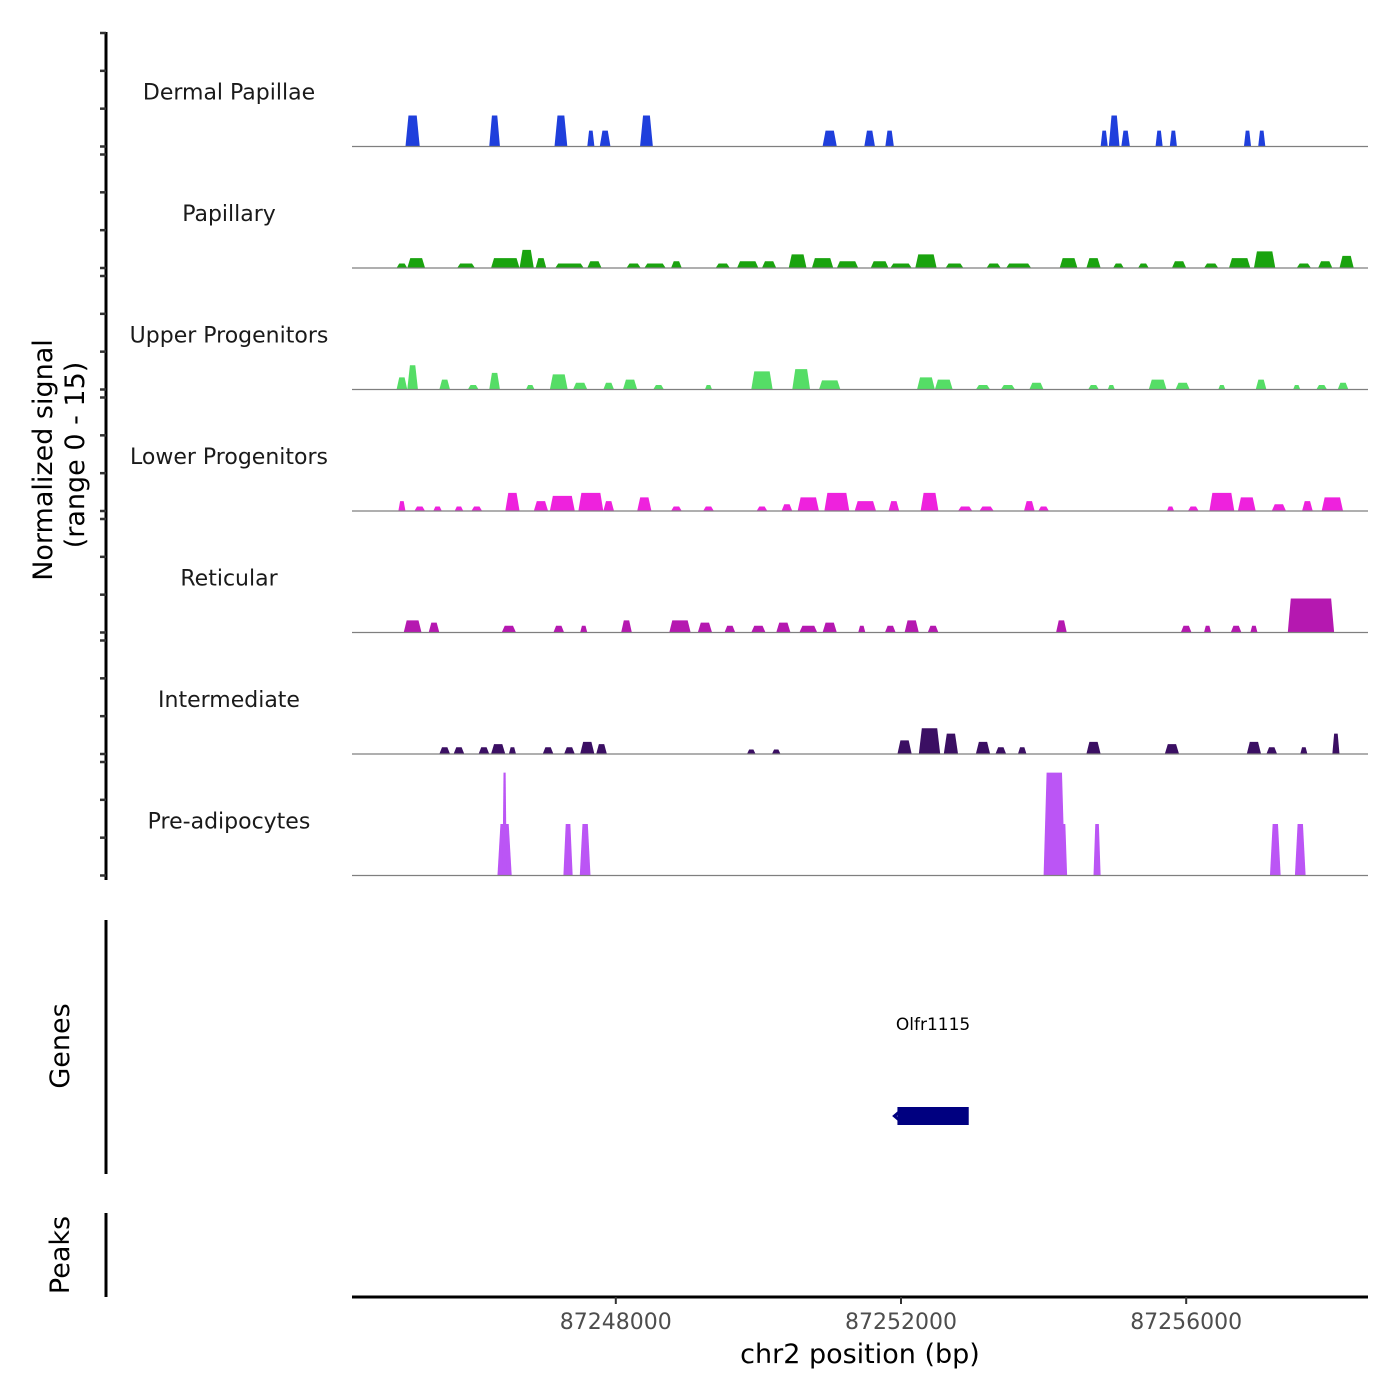 This screenshot has width=1400, height=1400. Describe the element at coordinates (229, 579) in the screenshot. I see `track-label: Reticular` at that location.